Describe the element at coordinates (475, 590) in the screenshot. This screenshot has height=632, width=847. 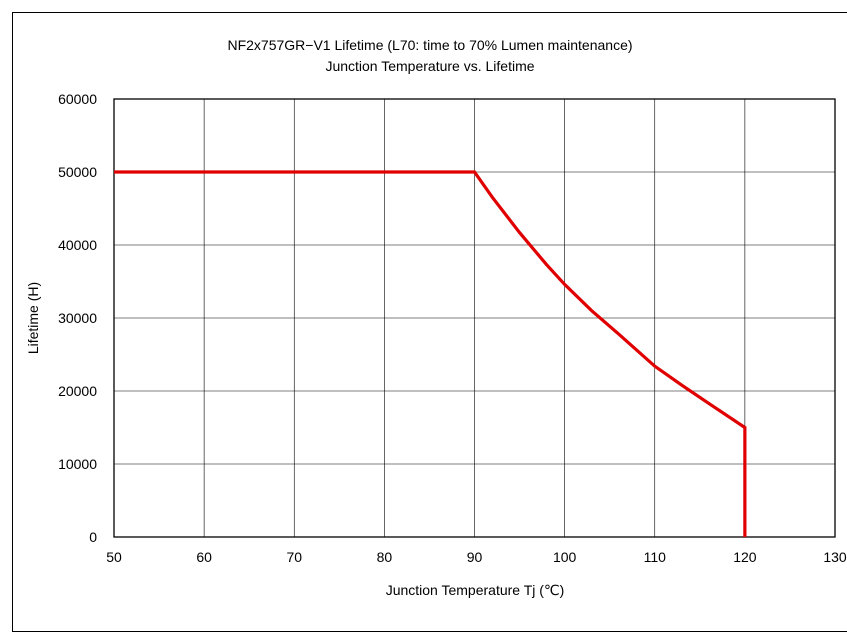
I see `x-axis-label: Junction Temperature Tj (℃)` at that location.